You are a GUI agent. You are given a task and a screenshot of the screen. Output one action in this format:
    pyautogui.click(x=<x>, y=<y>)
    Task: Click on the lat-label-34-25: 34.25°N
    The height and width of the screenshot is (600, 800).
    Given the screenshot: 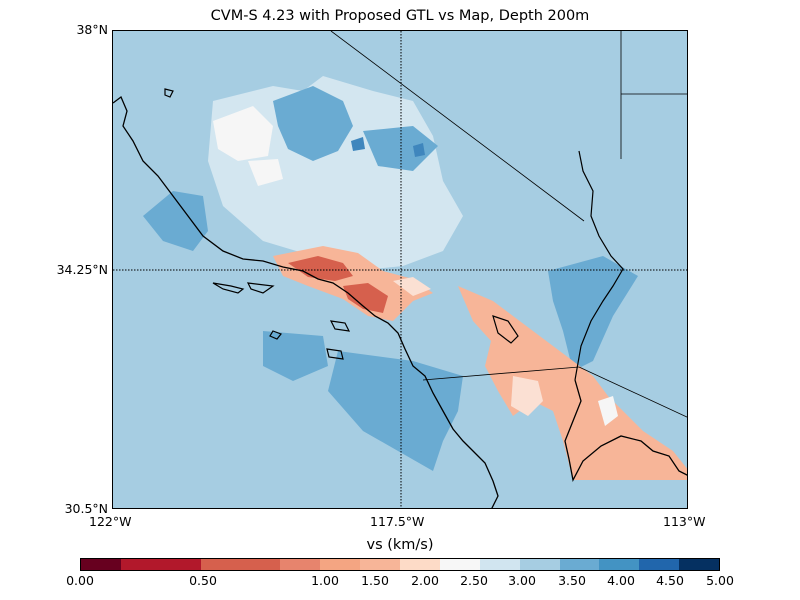 What is the action you would take?
    pyautogui.click(x=82, y=269)
    